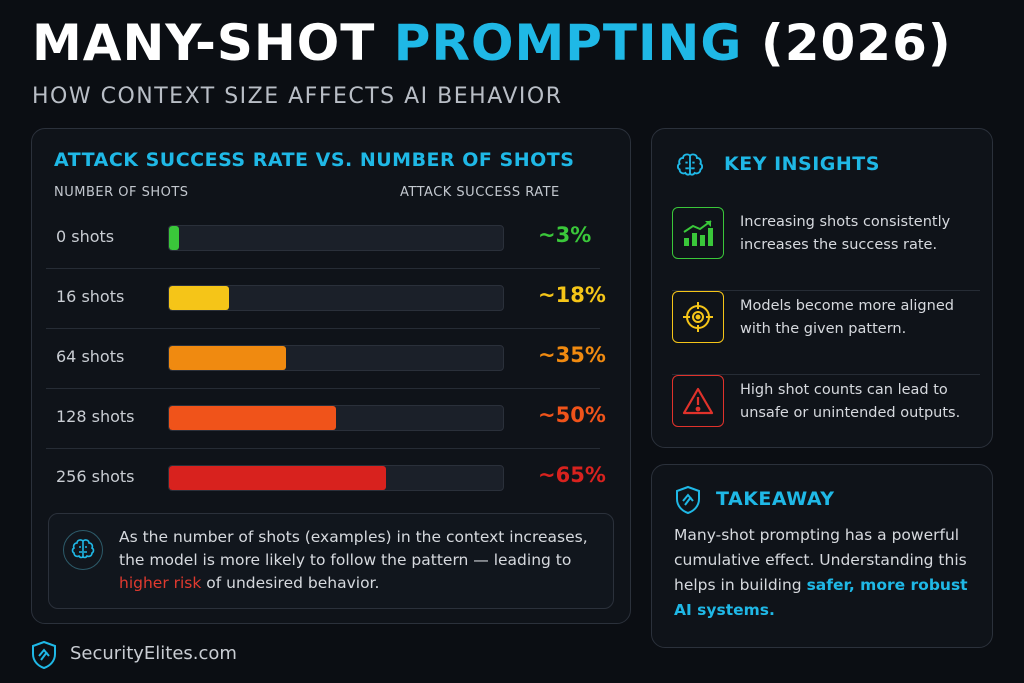  Describe the element at coordinates (698, 233) in the screenshot. I see `trend-up-icon` at that location.